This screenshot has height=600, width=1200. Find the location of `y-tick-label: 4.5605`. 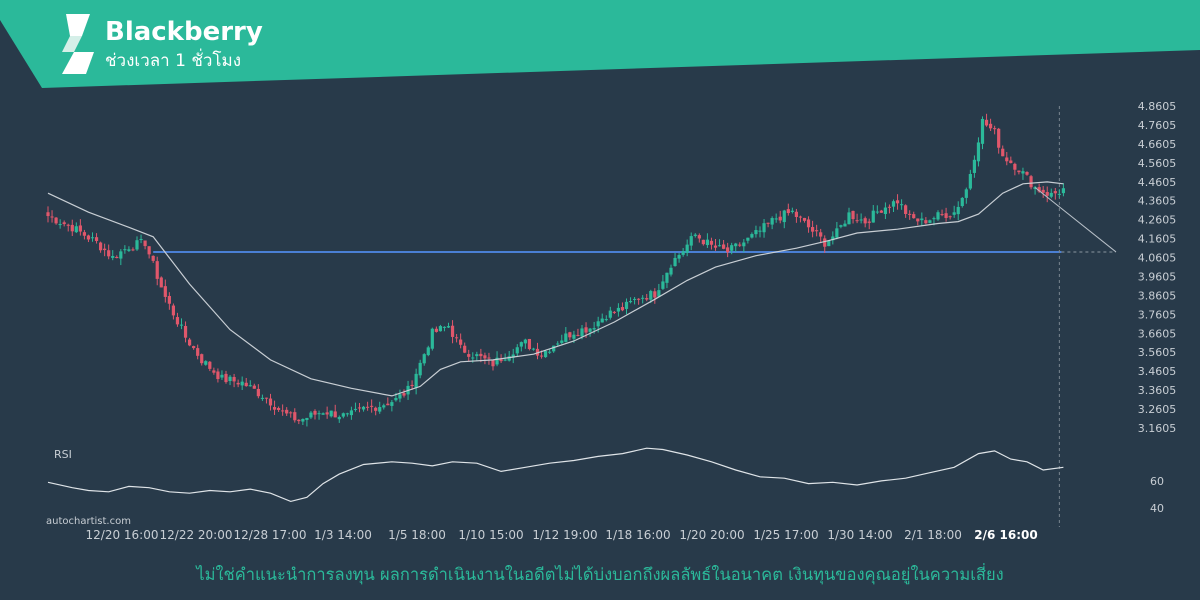

y-tick-label: 4.5605 is located at coordinates (1157, 163).